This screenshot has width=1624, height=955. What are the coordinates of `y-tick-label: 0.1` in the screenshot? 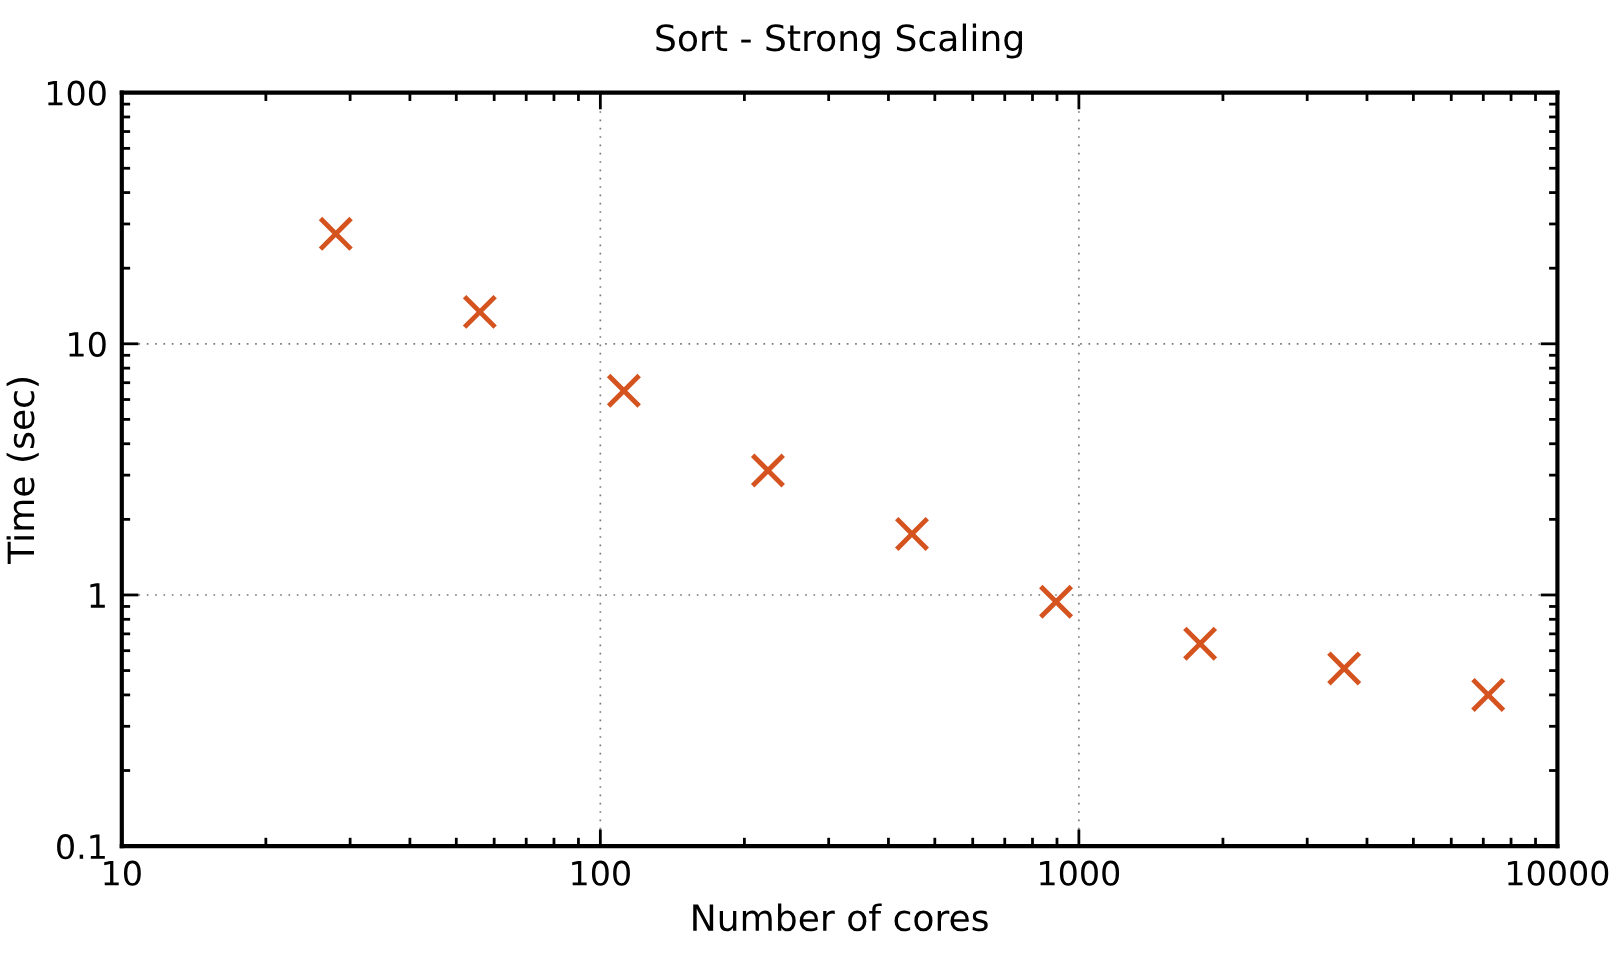 It's located at (81, 847).